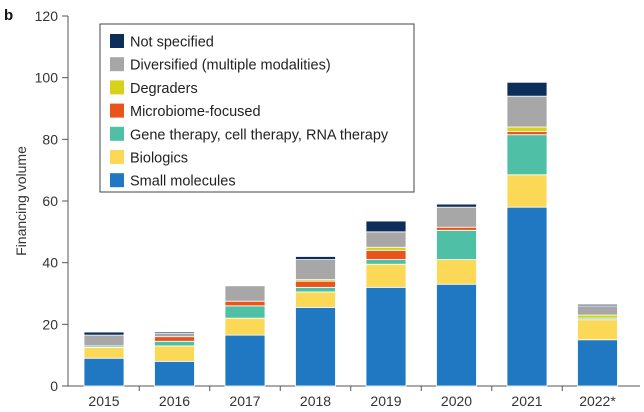  I want to click on x-tick-label: 2017, so click(244, 401).